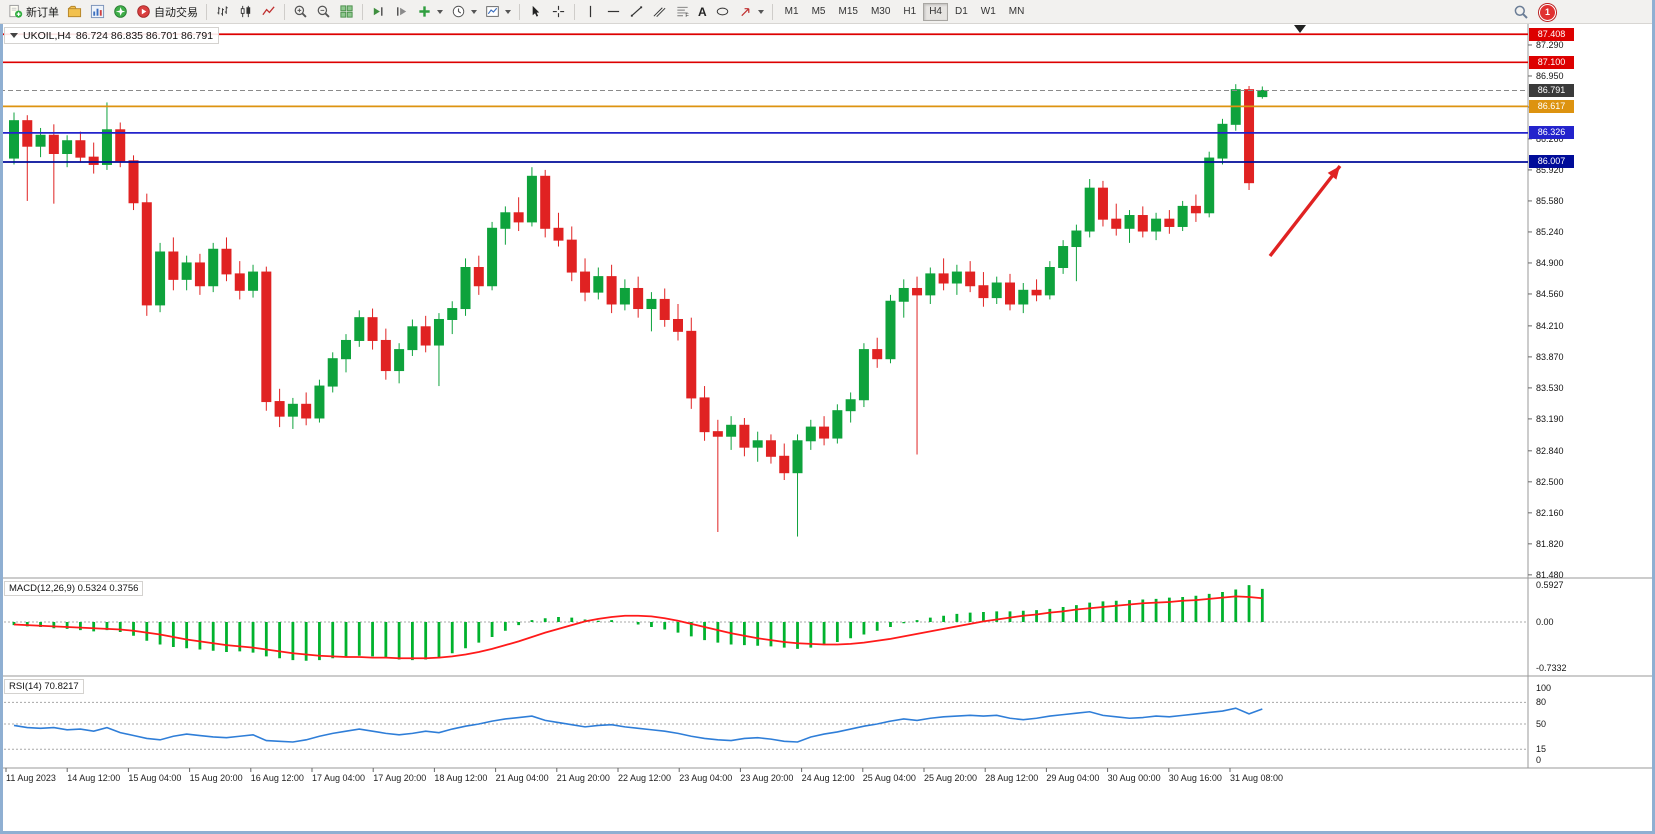 The width and height of the screenshot is (1655, 834). Describe the element at coordinates (1547, 12) in the screenshot. I see `notification-badge: 1` at that location.